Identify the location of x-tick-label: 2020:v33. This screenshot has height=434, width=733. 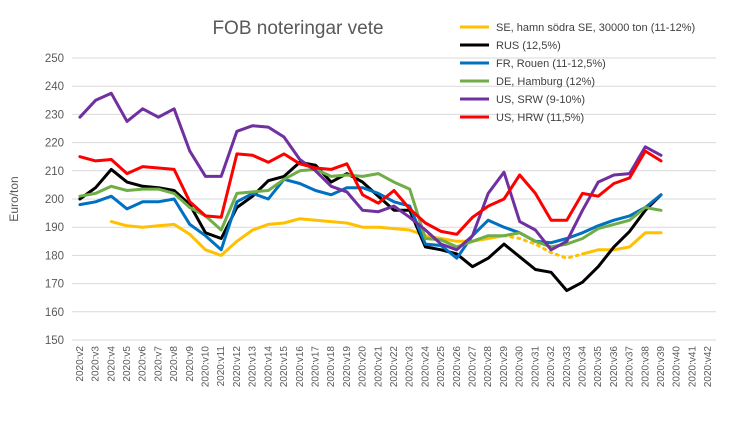
(567, 367).